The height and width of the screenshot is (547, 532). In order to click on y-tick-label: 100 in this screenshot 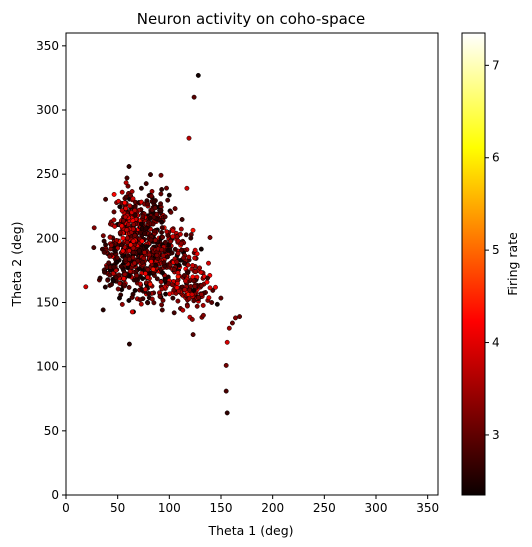, I will do `click(47, 367)`.